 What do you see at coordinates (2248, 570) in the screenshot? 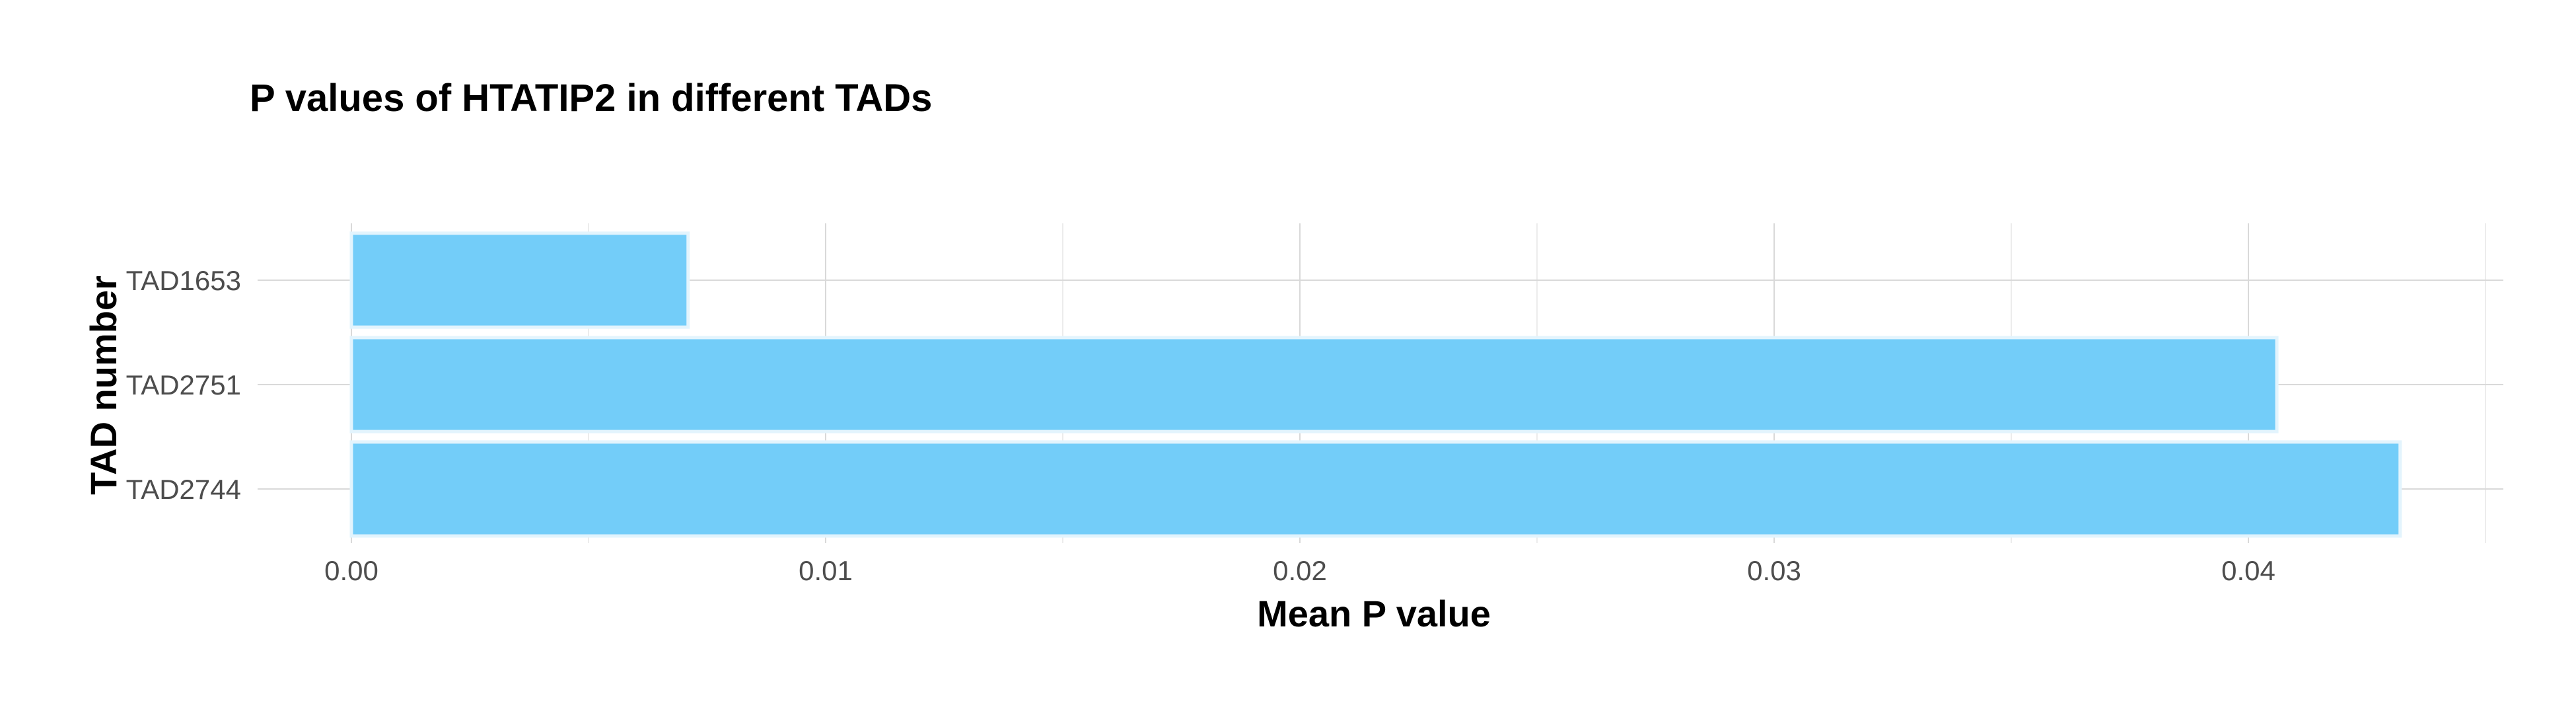
I see `x-tick-label: 0.04` at bounding box center [2248, 570].